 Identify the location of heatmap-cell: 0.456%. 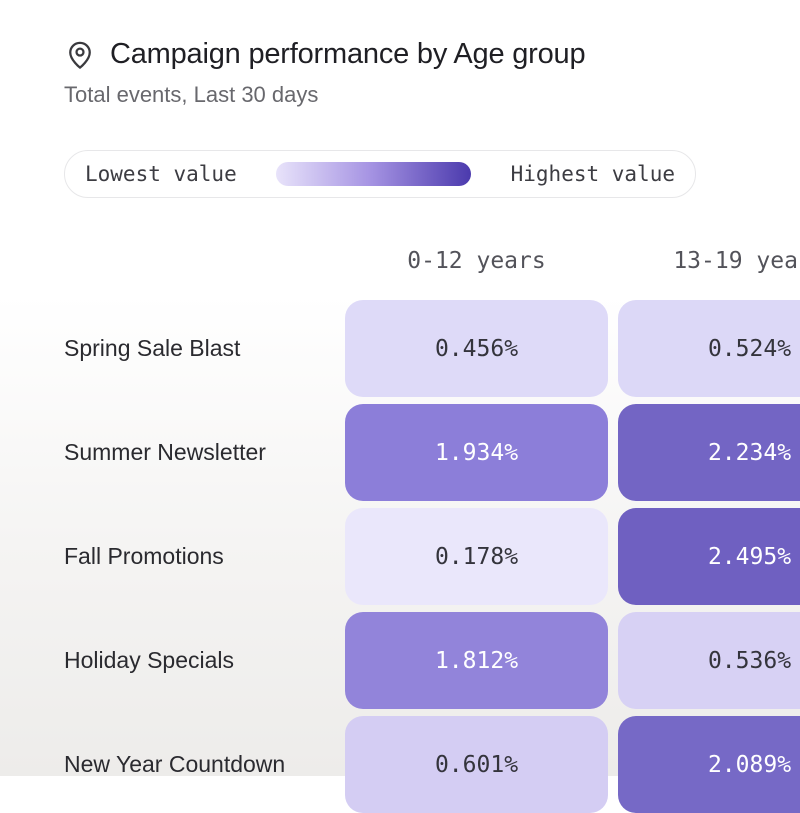
(476, 348).